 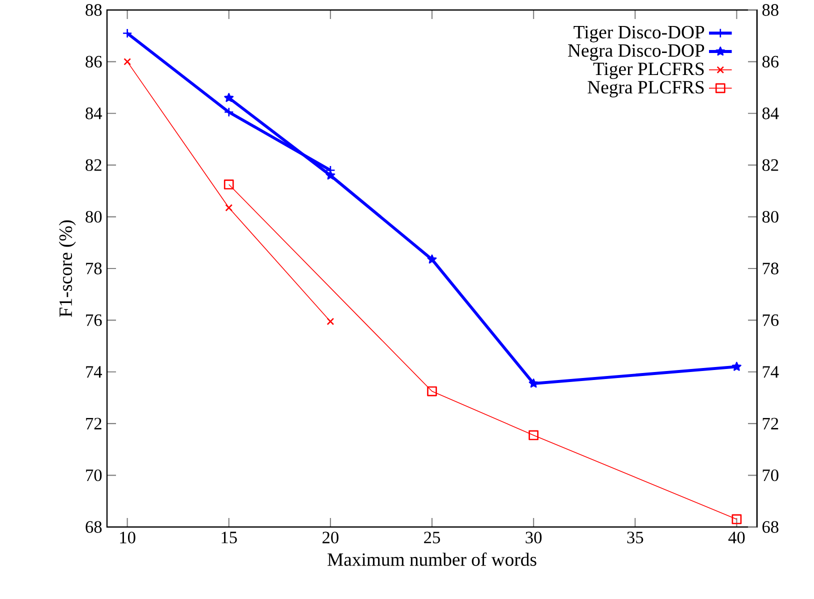 What do you see at coordinates (128, 538) in the screenshot?
I see `x-tick-label: 10` at bounding box center [128, 538].